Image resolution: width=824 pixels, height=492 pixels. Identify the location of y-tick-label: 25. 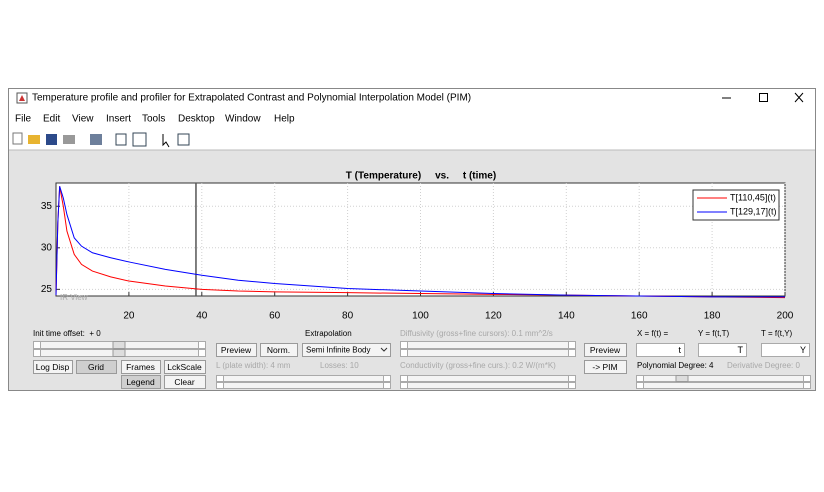
(47, 289).